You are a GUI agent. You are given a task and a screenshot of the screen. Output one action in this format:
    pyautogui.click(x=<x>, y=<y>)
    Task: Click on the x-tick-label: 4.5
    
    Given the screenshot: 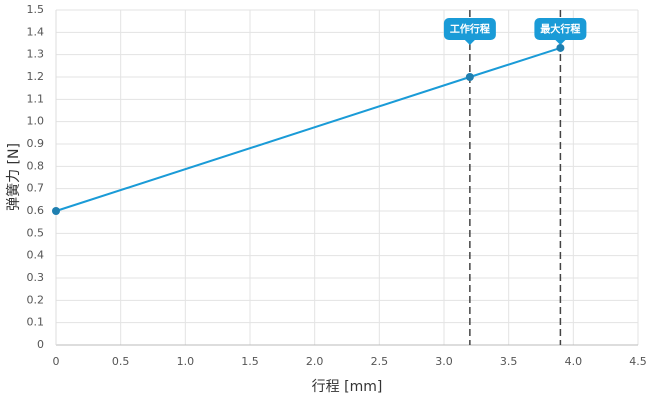 What is the action you would take?
    pyautogui.click(x=638, y=361)
    